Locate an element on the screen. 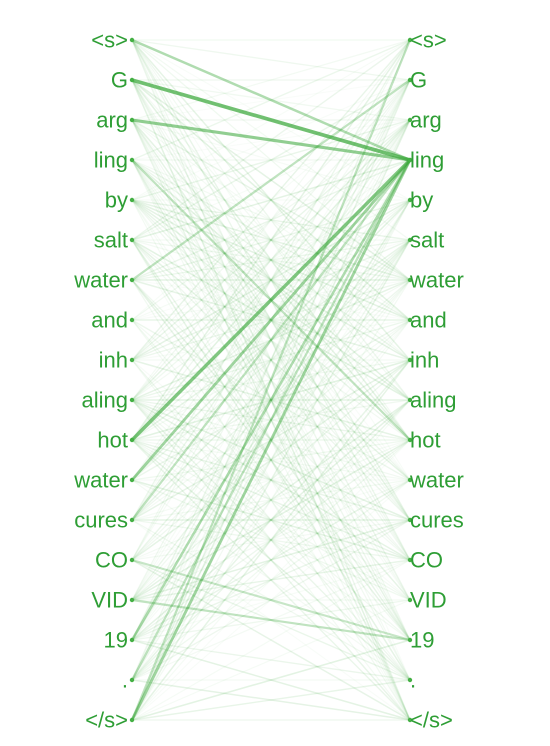 Image resolution: width=550 pixels, height=746 pixels. source-token: ling is located at coordinates (111, 160).